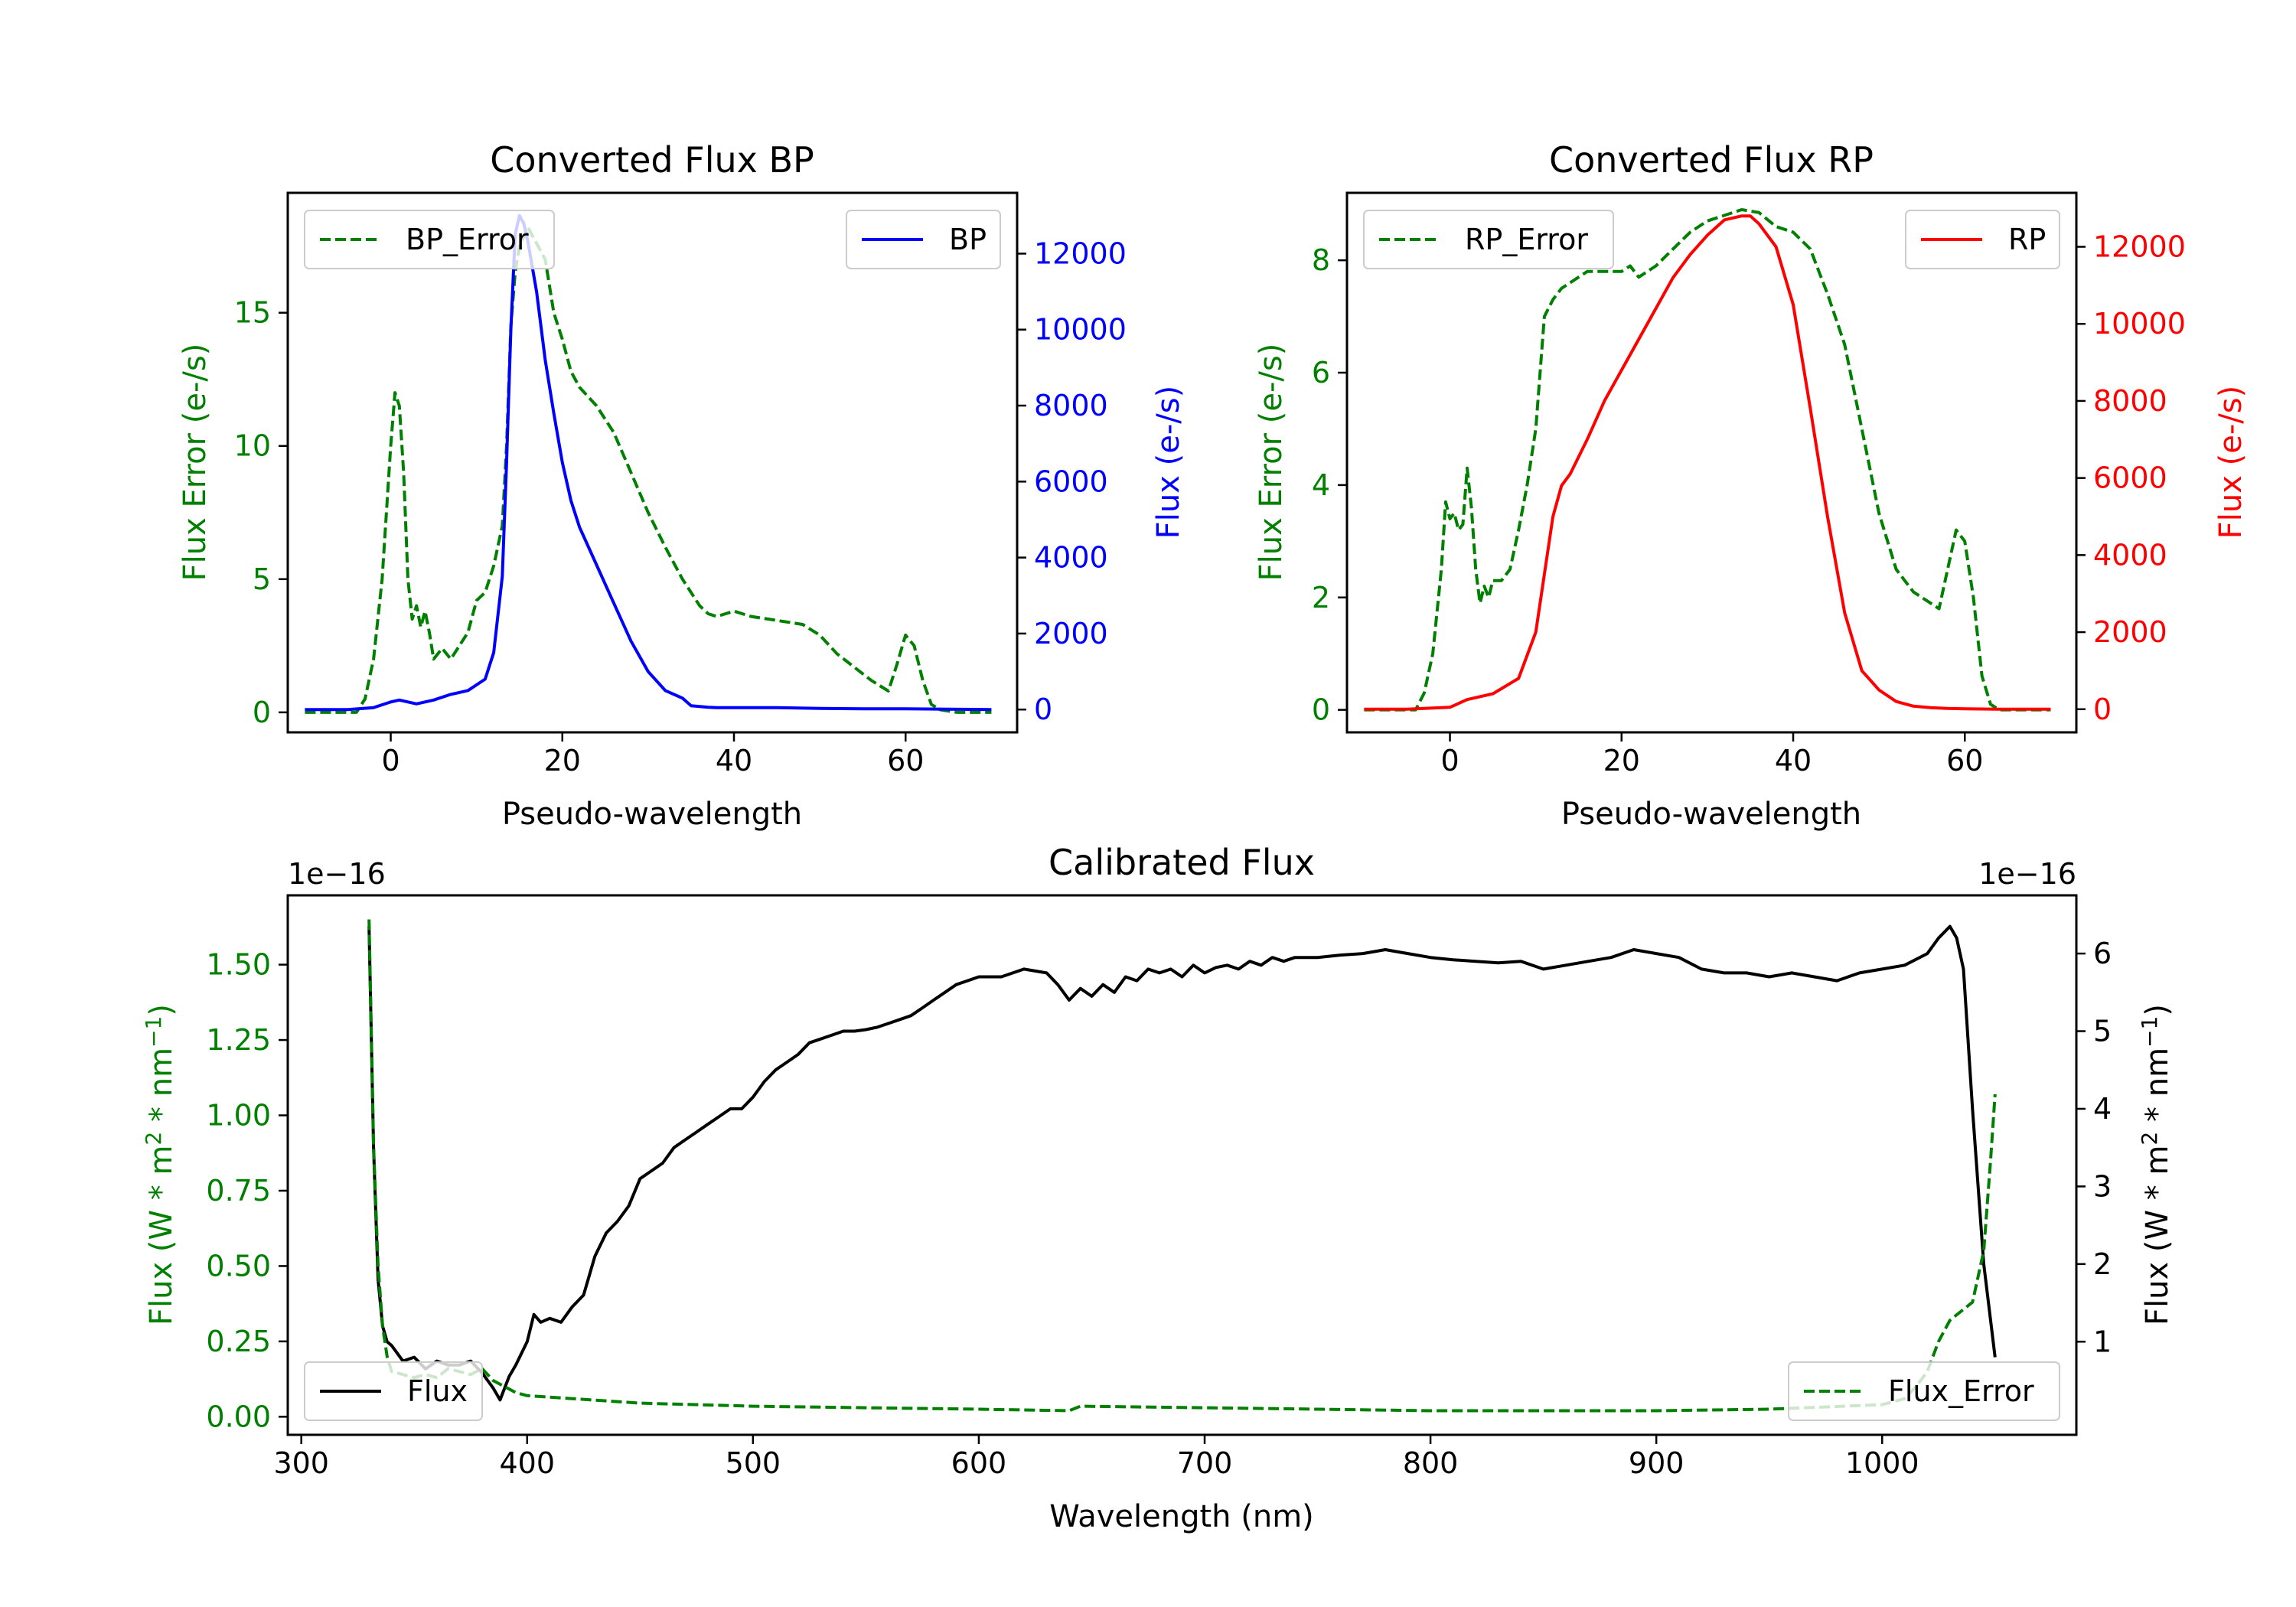 The width and height of the screenshot is (2296, 1607). What do you see at coordinates (238, 1040) in the screenshot?
I see `left-tick-label: 1.25` at bounding box center [238, 1040].